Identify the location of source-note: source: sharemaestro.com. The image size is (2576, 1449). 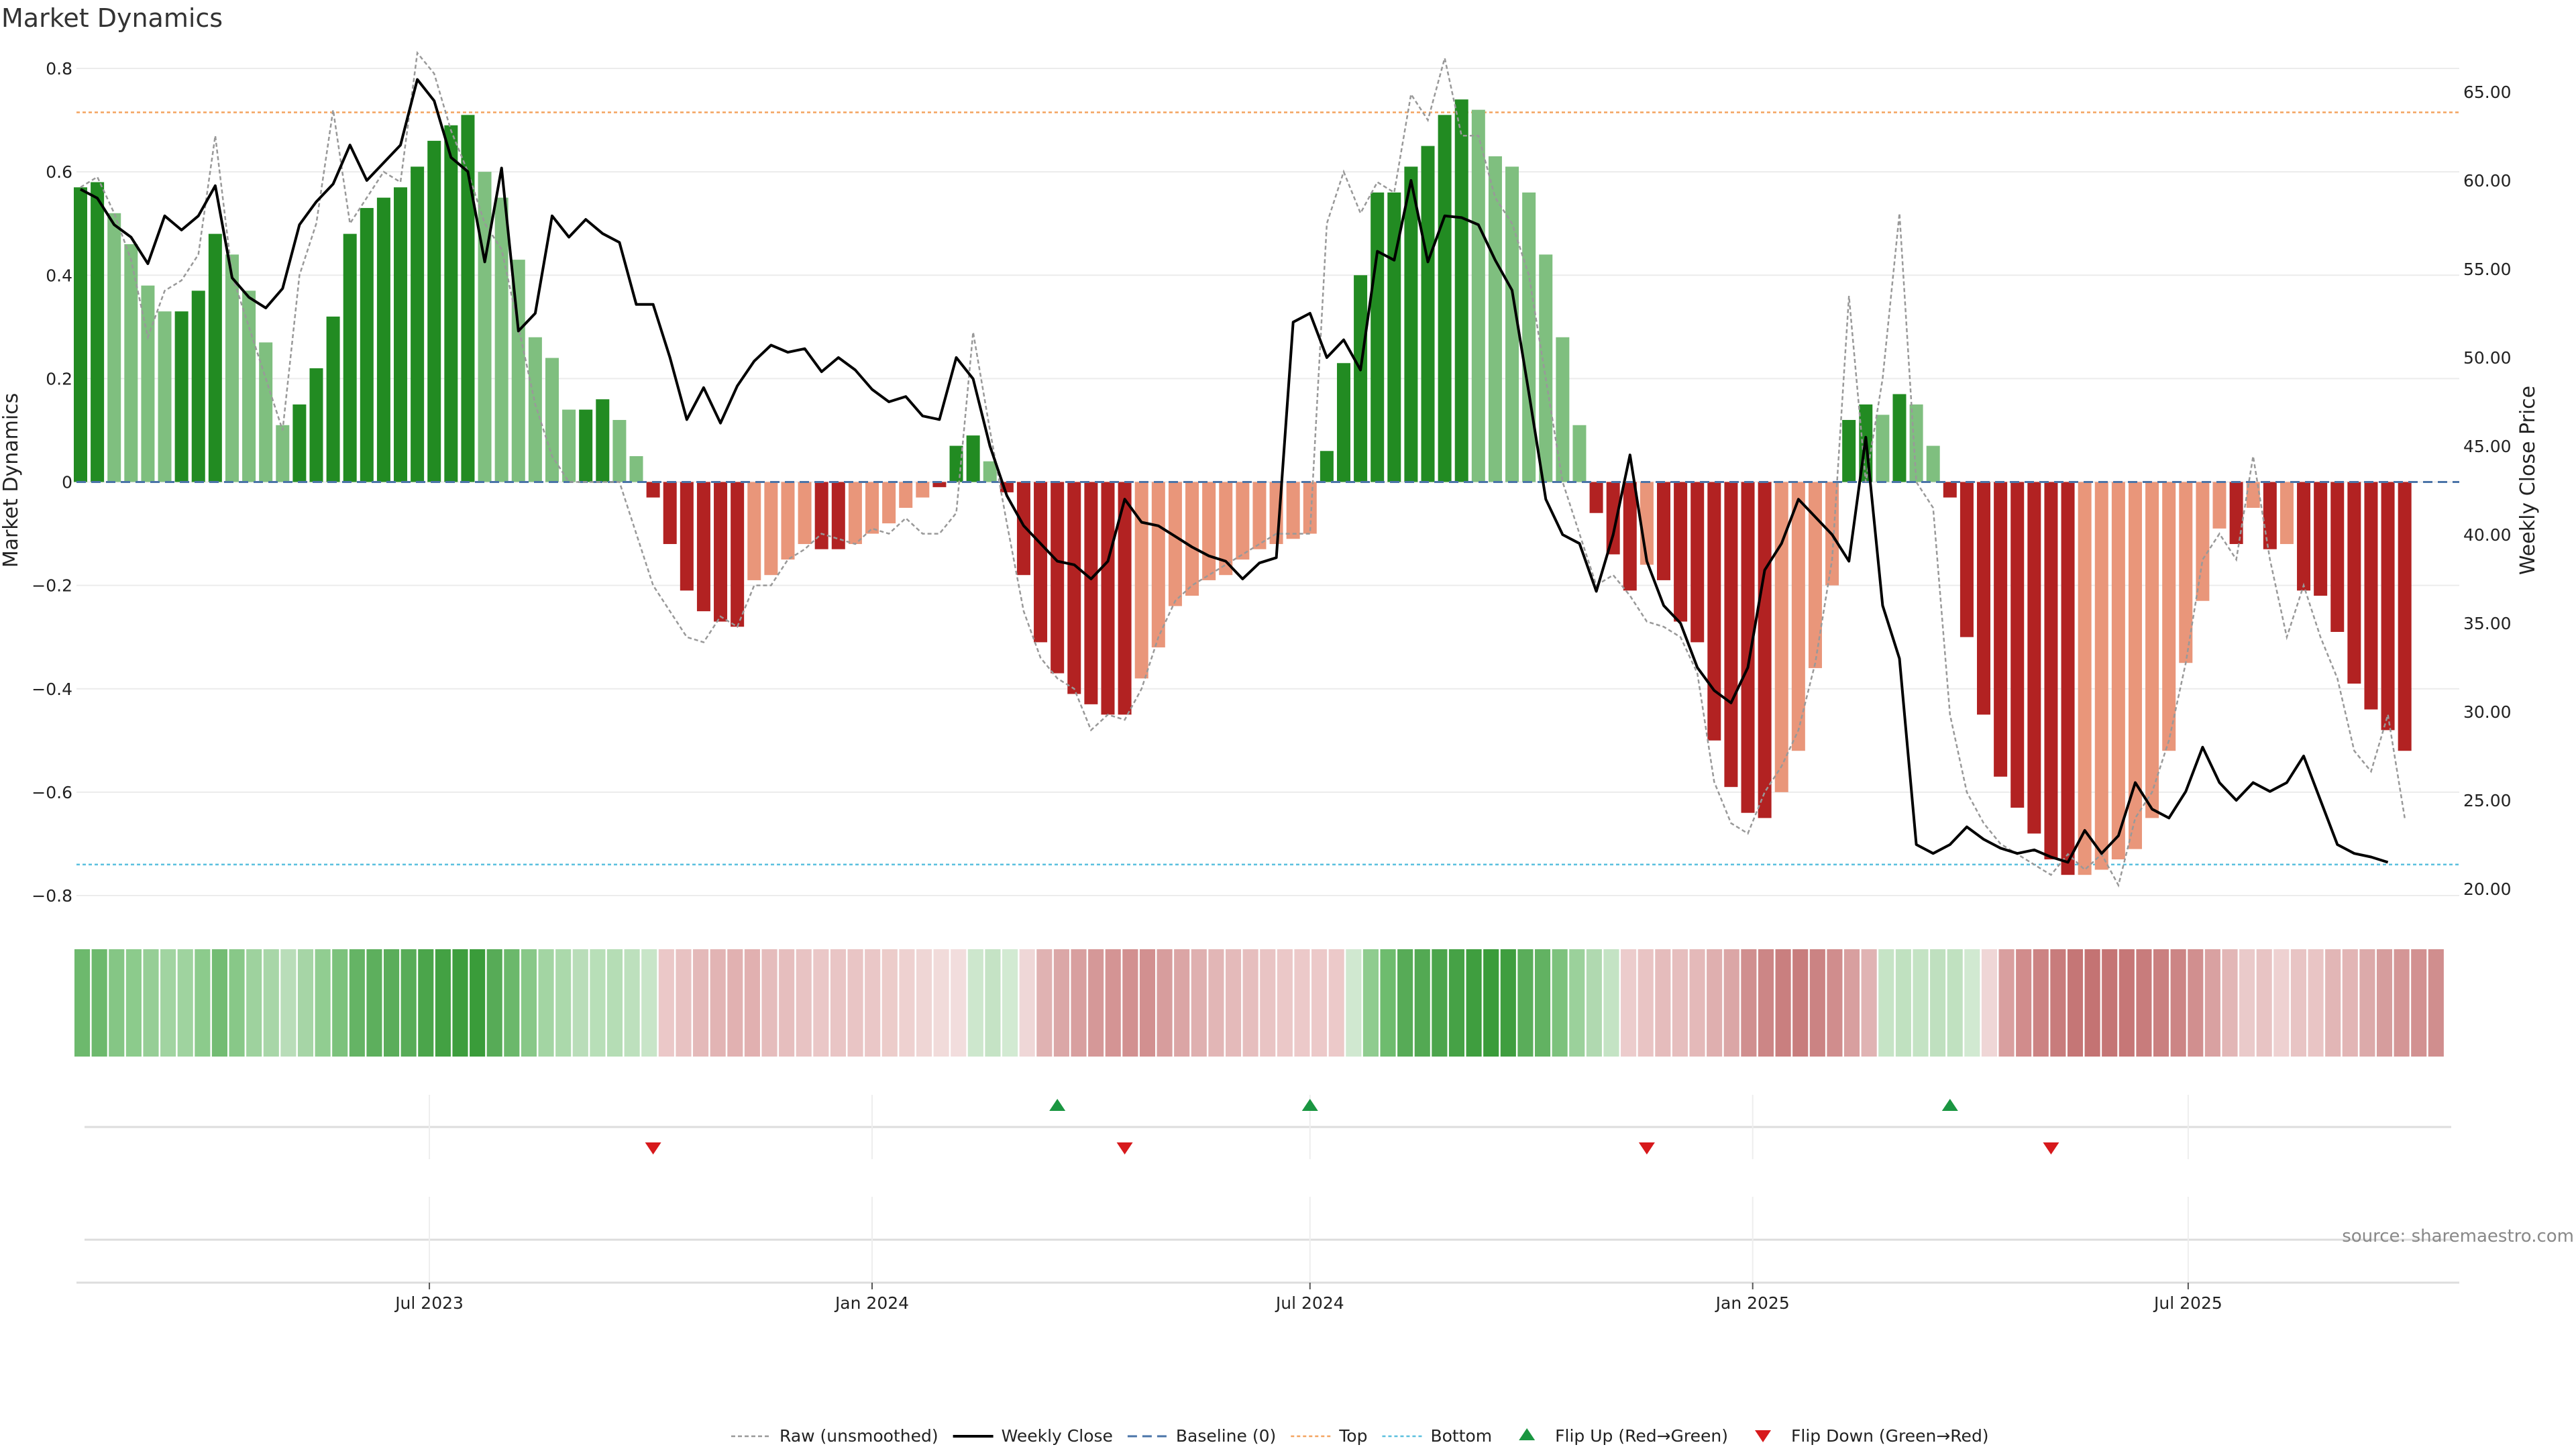
(2458, 1236).